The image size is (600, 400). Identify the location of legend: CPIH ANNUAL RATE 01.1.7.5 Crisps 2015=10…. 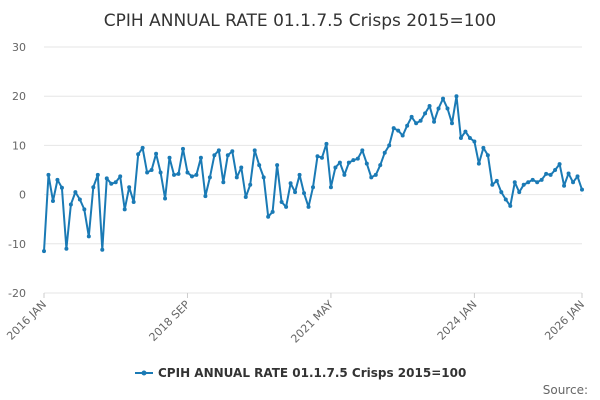
(300, 373).